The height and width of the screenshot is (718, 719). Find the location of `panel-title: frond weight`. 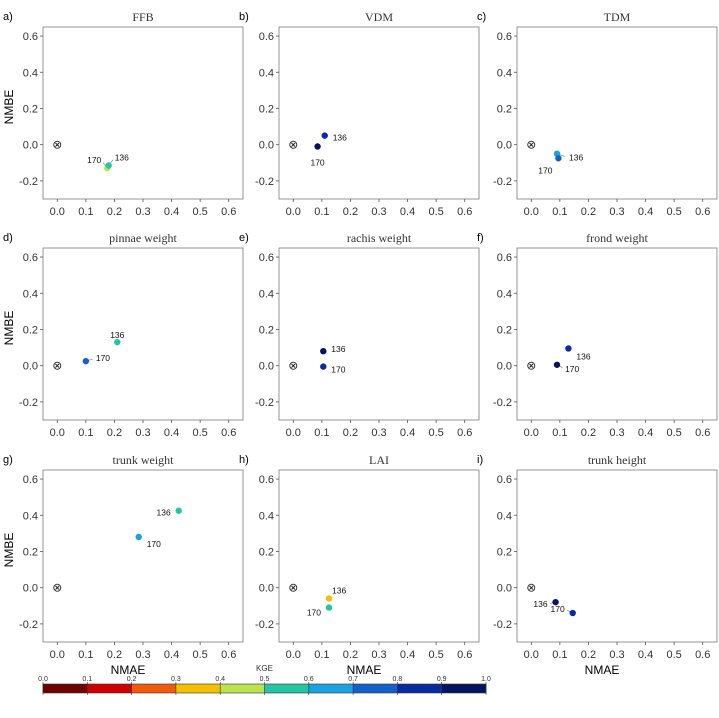

panel-title: frond weight is located at coordinates (617, 238).